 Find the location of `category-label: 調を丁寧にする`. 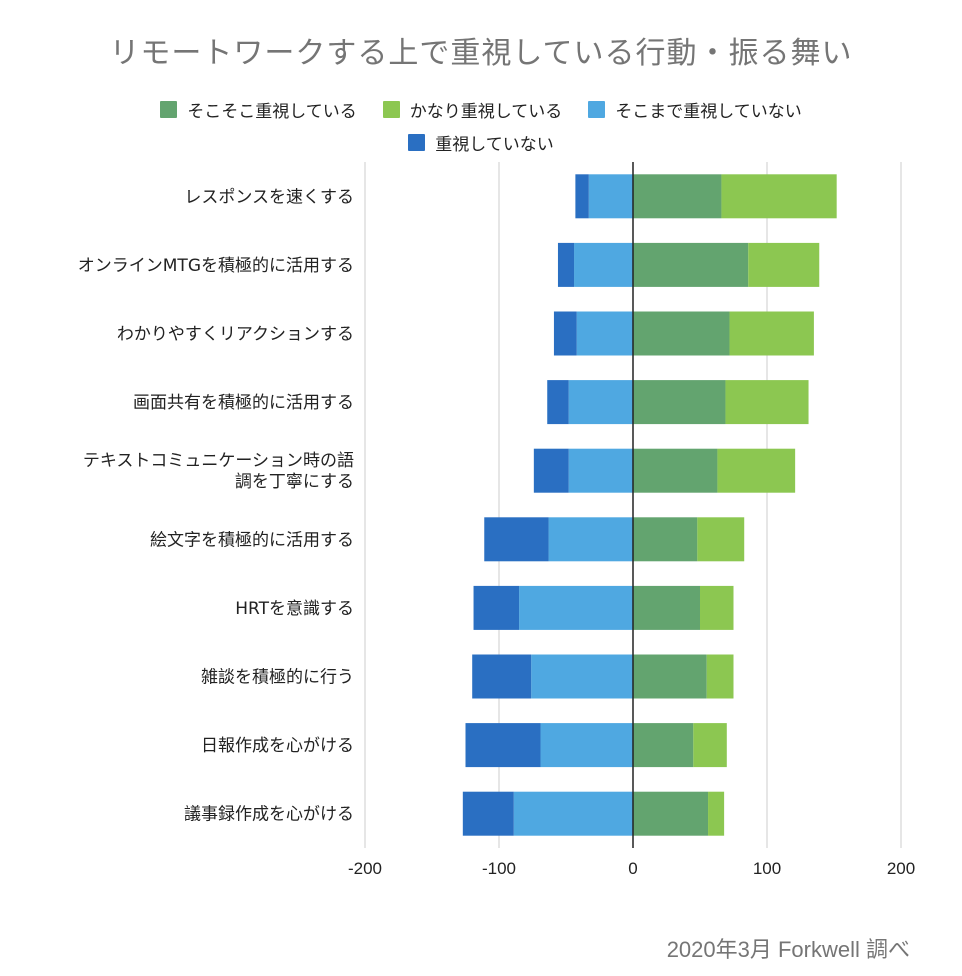

category-label: 調を丁寧にする is located at coordinates (294, 482).